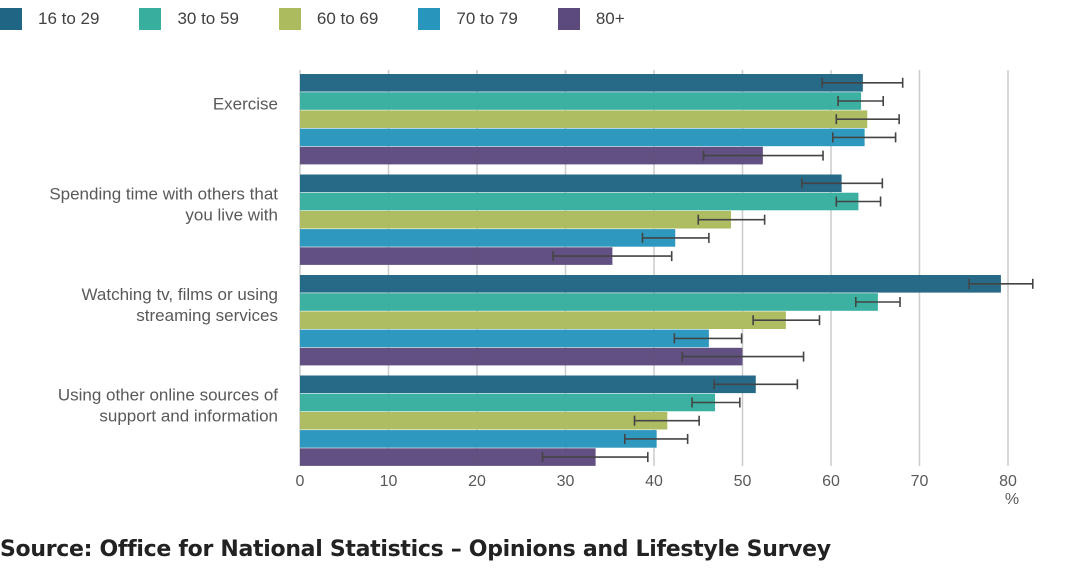 This screenshot has height=585, width=1067. What do you see at coordinates (163, 194) in the screenshot?
I see `category-label: Spending time with others that` at bounding box center [163, 194].